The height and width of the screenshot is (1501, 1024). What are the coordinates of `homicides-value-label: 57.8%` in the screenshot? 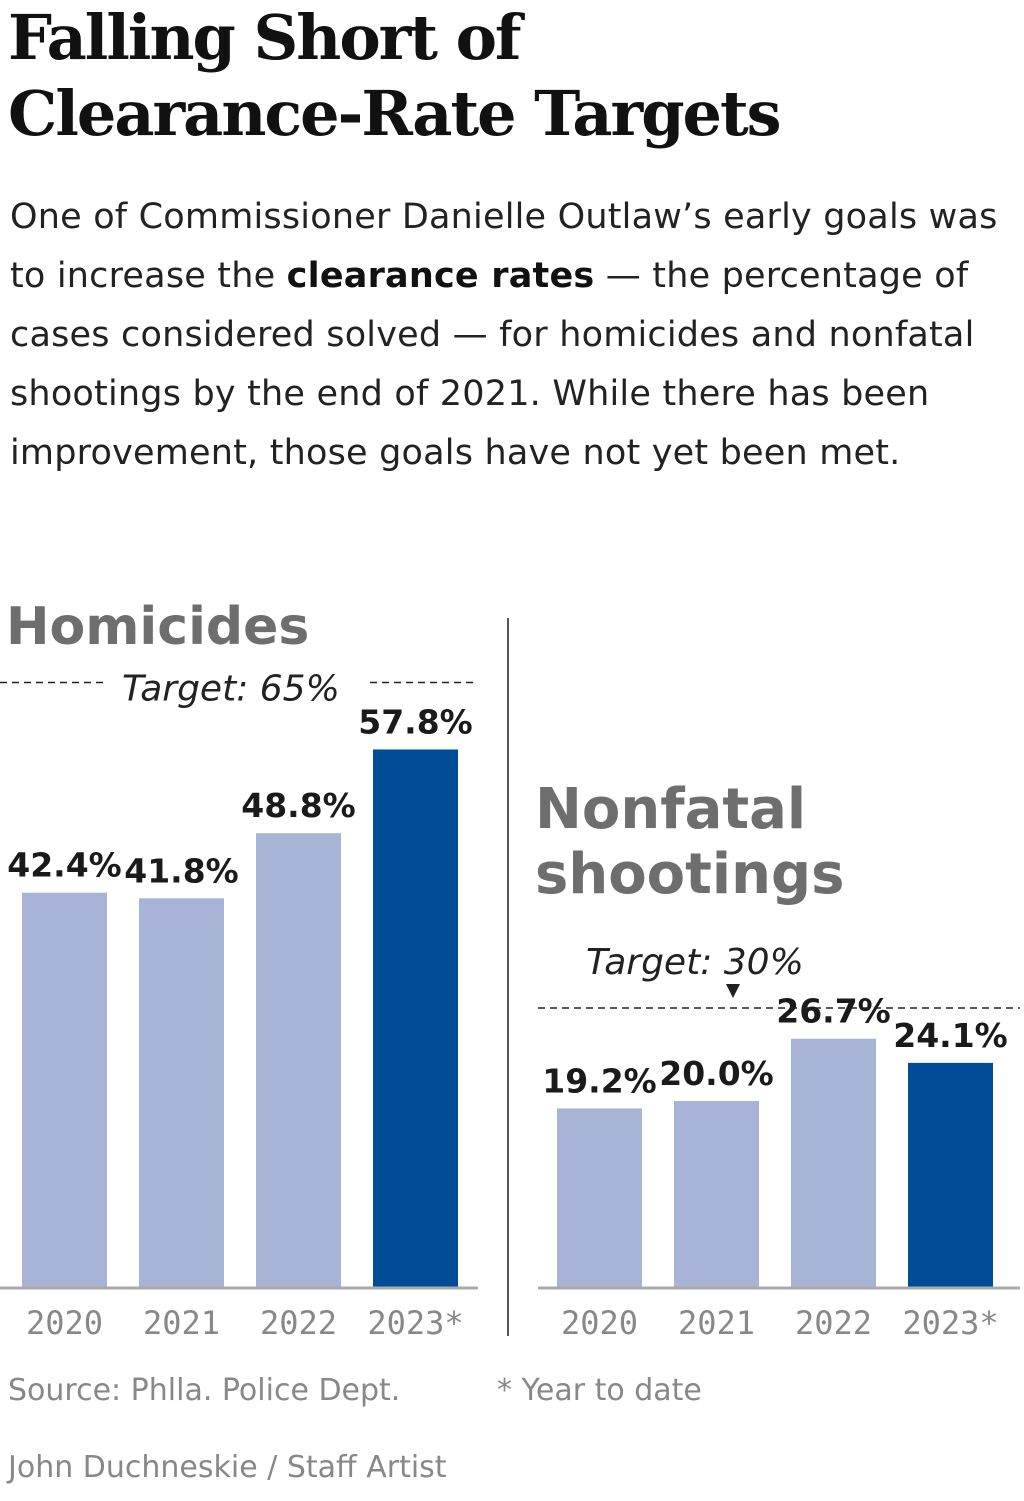 It's located at (415, 721).